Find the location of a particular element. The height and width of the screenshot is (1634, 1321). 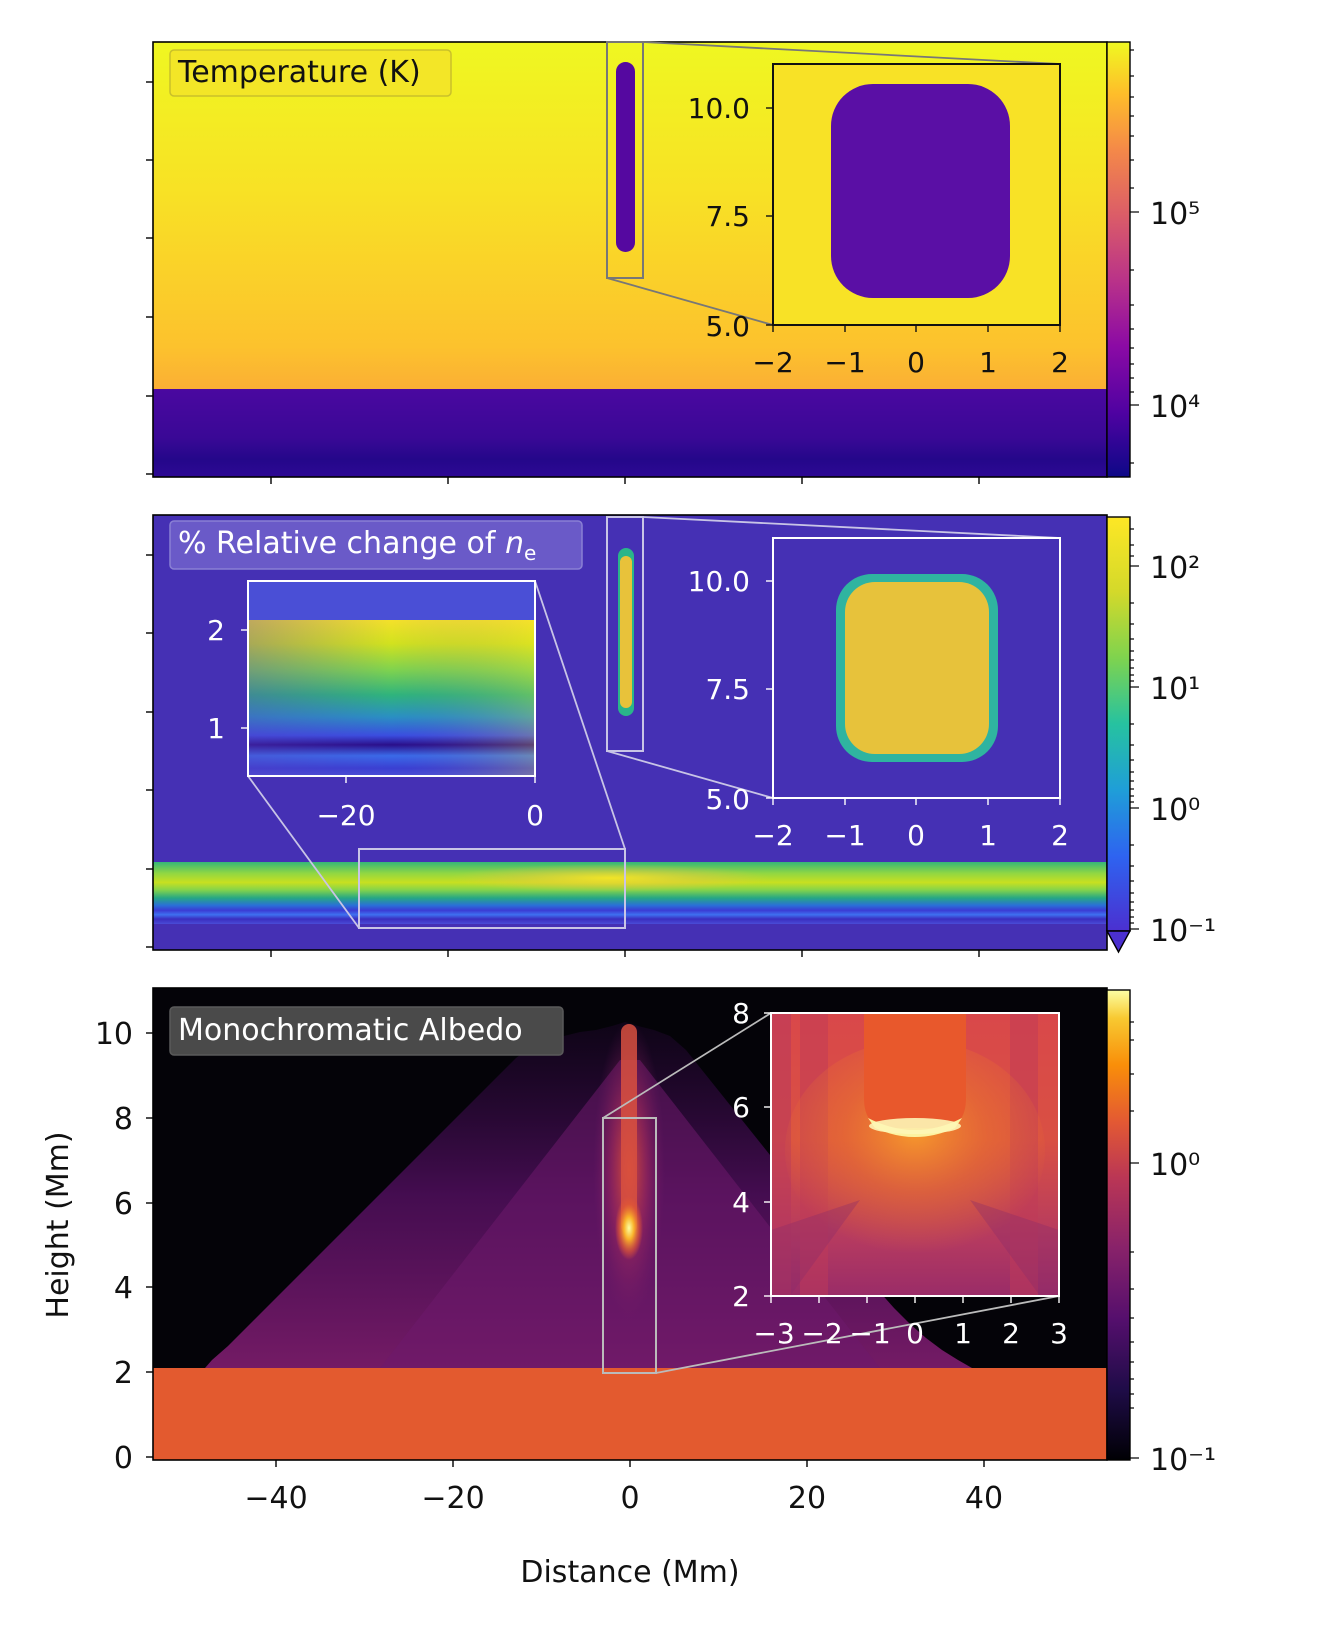

temperature-colorbar-tick: 10⁴ is located at coordinates (1175, 407).